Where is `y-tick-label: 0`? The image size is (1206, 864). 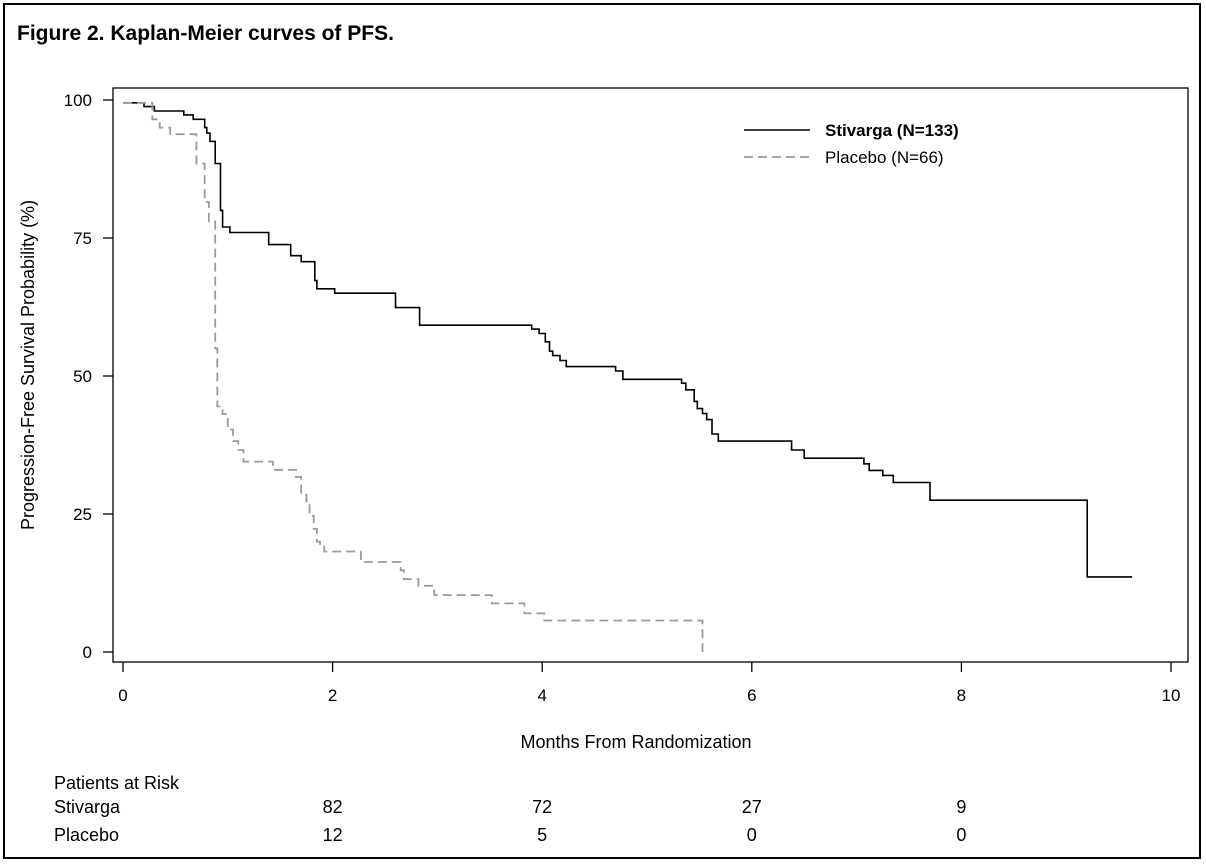
y-tick-label: 0 is located at coordinates (87, 652).